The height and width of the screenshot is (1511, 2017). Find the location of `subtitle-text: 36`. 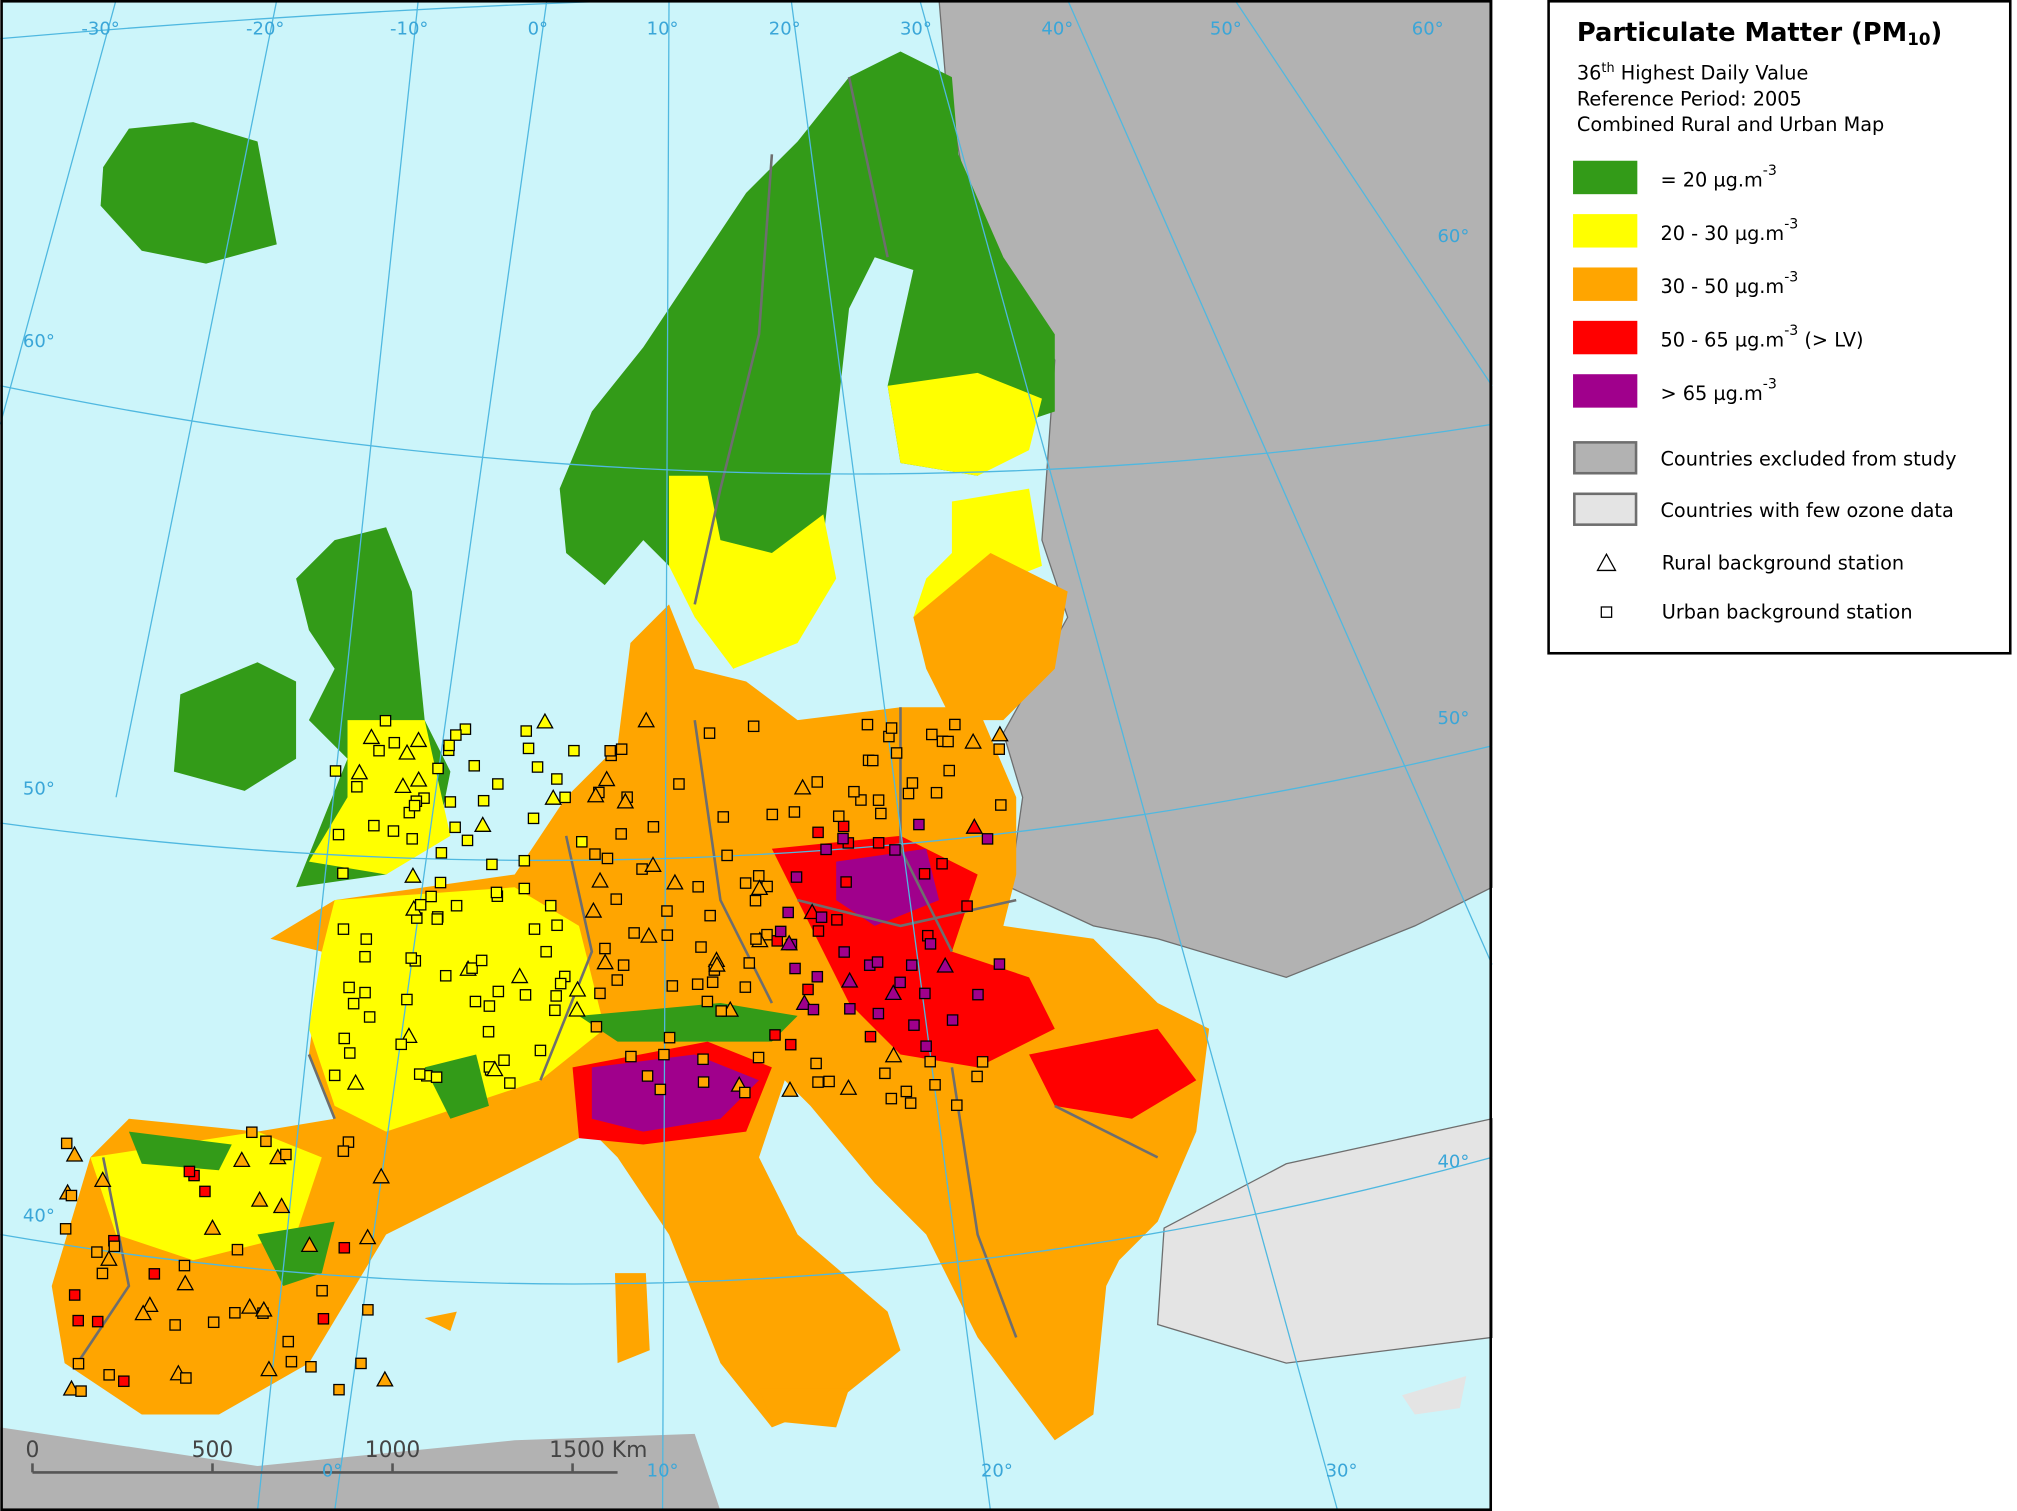

subtitle-text: 36 is located at coordinates (1589, 73).